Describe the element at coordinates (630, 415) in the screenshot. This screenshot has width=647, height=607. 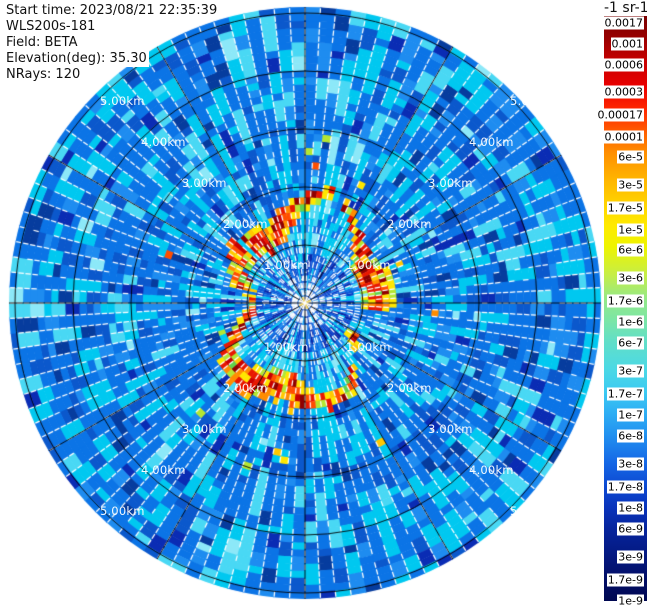
I see `colorbar-tick-label: 1e-7` at that location.